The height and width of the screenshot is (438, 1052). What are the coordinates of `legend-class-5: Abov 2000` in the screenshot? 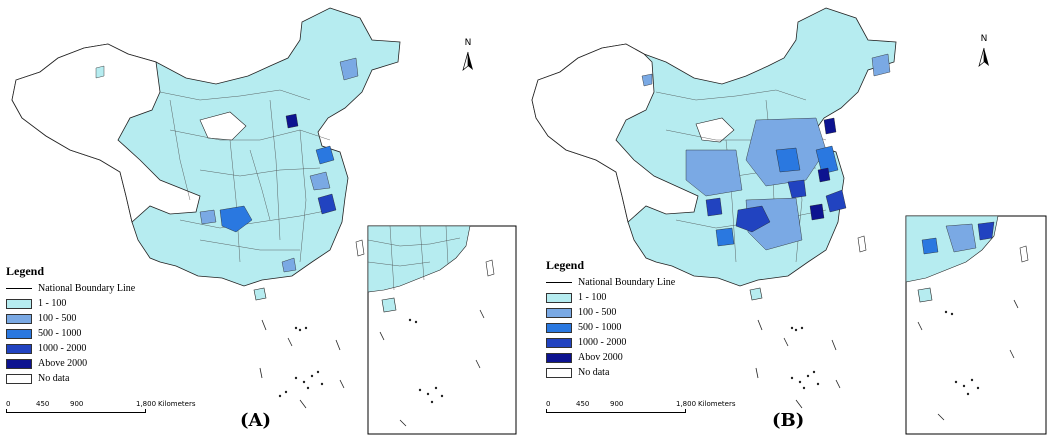 It's located at (610, 357).